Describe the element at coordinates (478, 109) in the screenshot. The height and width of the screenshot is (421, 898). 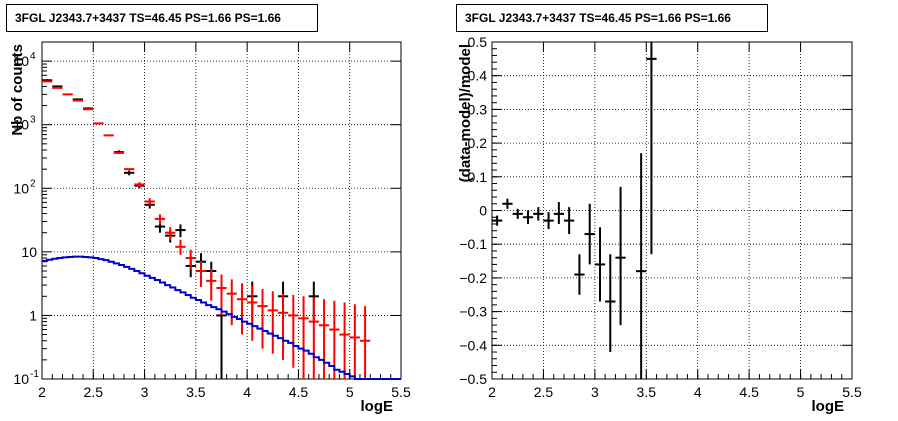
I see `y-tick-label: 0.3` at that location.